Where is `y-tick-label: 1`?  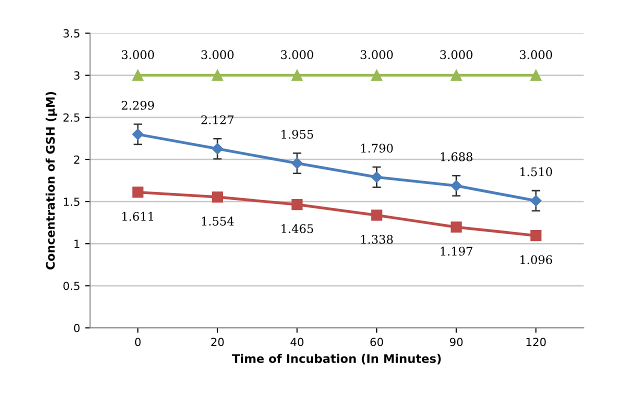
y-tick-label: 1 is located at coordinates (77, 244).